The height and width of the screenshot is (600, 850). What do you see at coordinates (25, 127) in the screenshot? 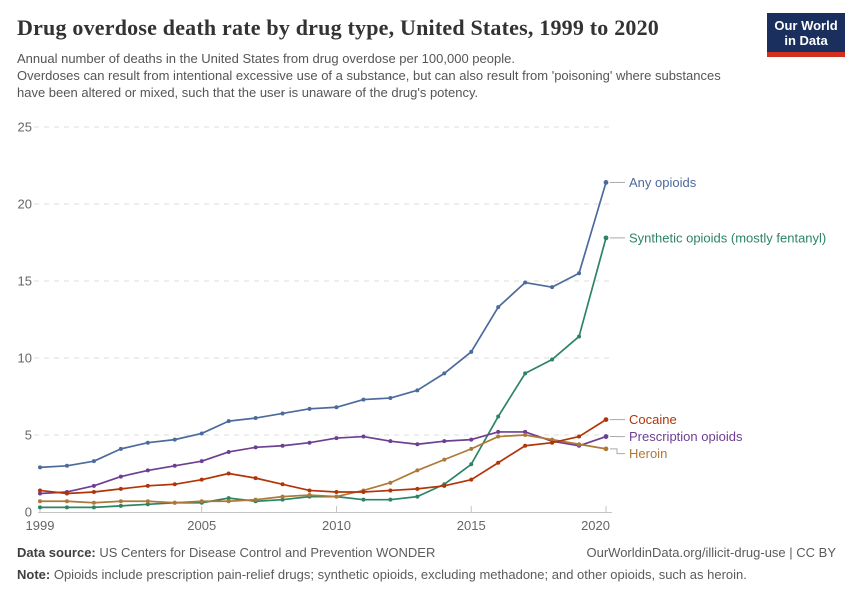
I see `y-tick-label: 25` at bounding box center [25, 127].